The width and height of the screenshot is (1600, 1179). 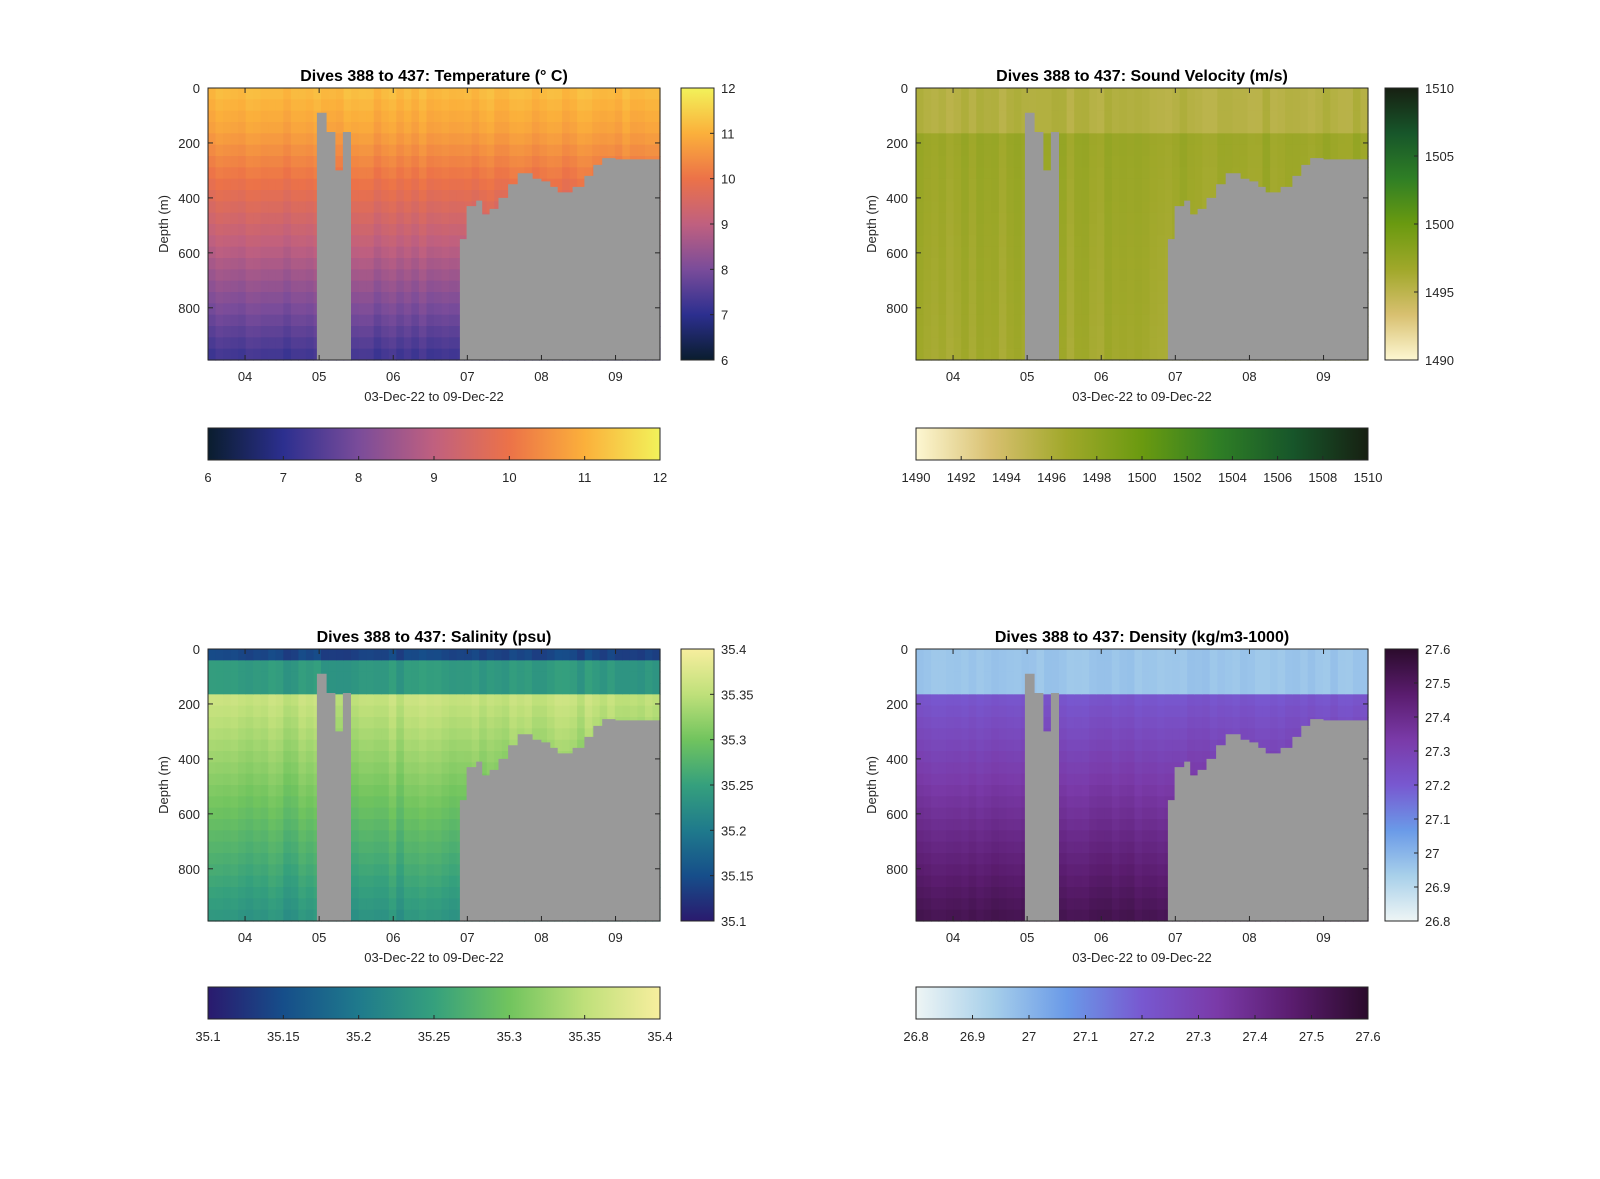 What do you see at coordinates (897, 253) in the screenshot?
I see `y-tick-label: 600` at bounding box center [897, 253].